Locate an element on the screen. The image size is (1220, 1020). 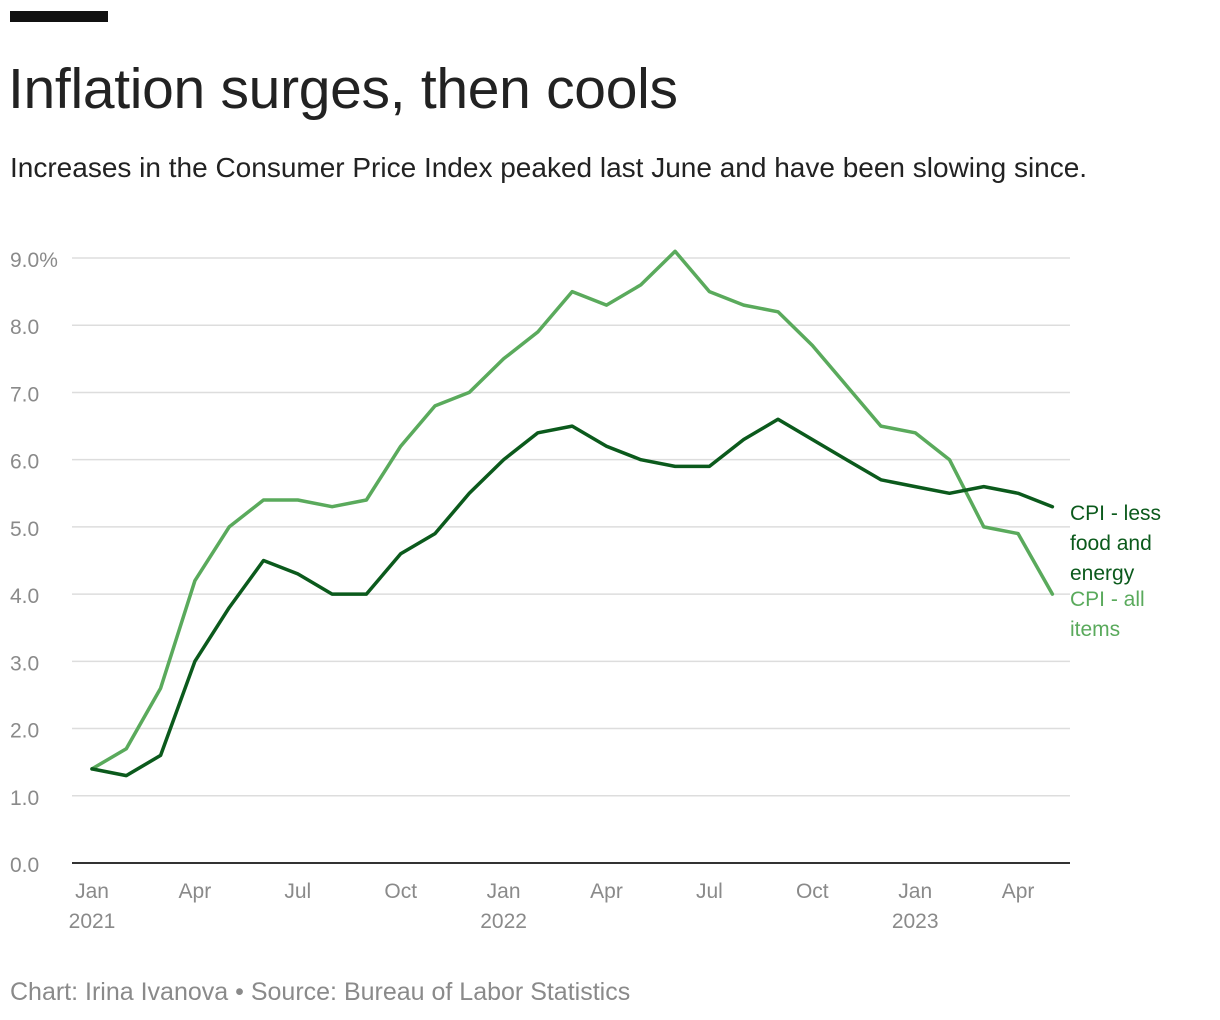
source-note: Source: Bureau of Labor Statistics is located at coordinates (440, 992).